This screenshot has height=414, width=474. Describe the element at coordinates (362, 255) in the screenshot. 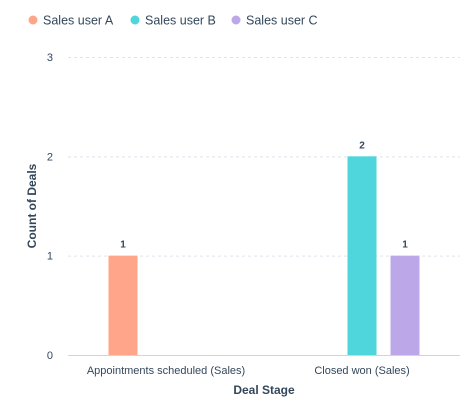

I see `bar-sales-user-b-closed-won-sales` at that location.